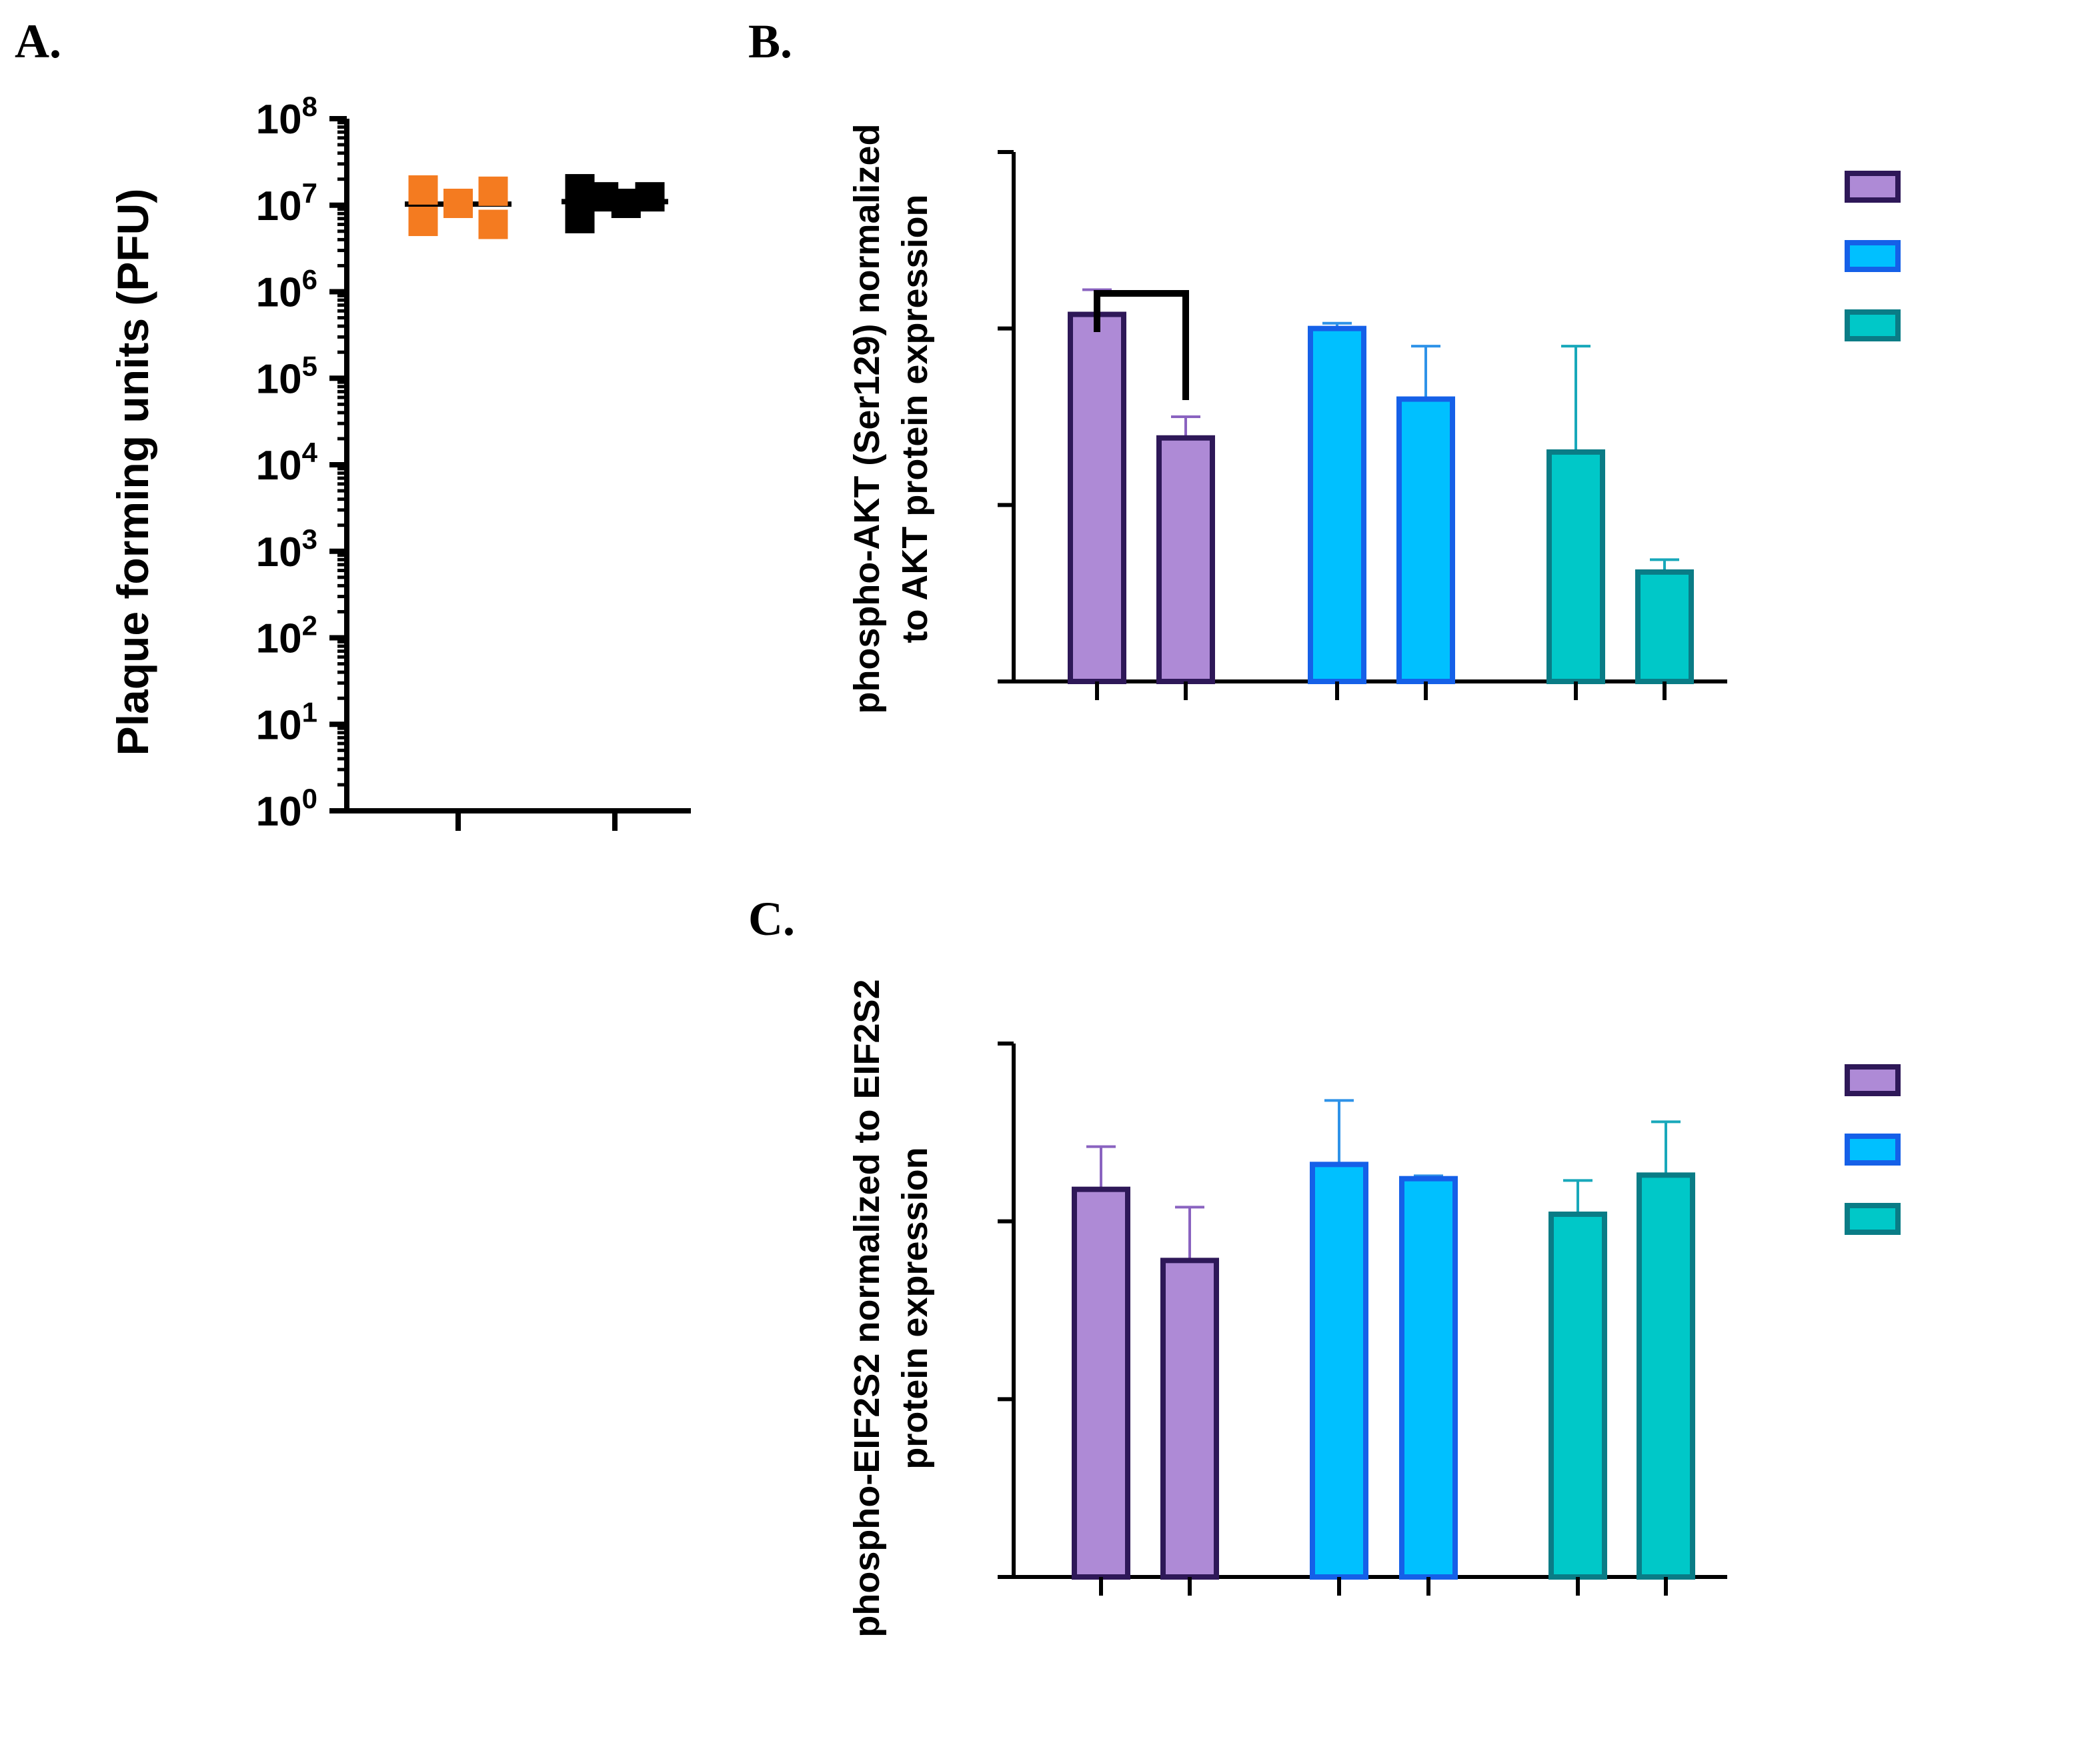 The height and width of the screenshot is (1761, 2100). Describe the element at coordinates (309, 279) in the screenshot. I see `panel-a-y-tick-exponent: 6` at that location.